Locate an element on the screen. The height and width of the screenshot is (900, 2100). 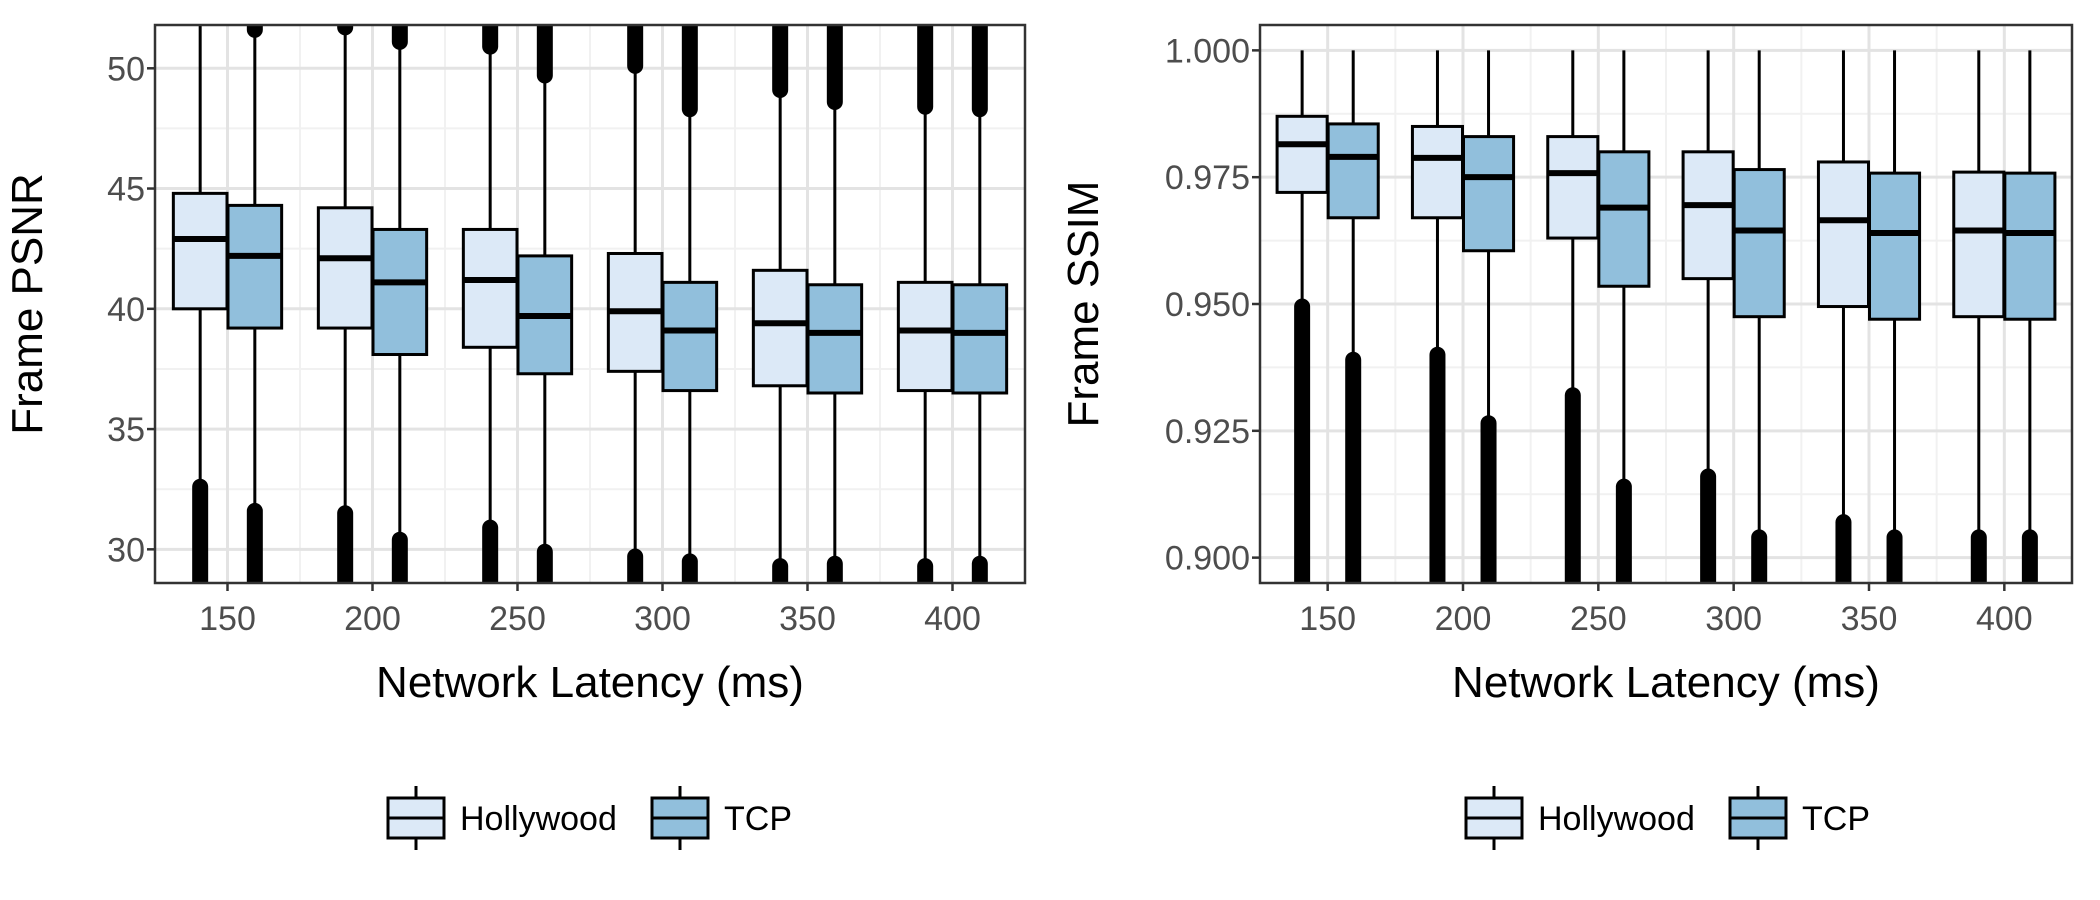
y-axis-title: Frame PSNR is located at coordinates (27, 304).